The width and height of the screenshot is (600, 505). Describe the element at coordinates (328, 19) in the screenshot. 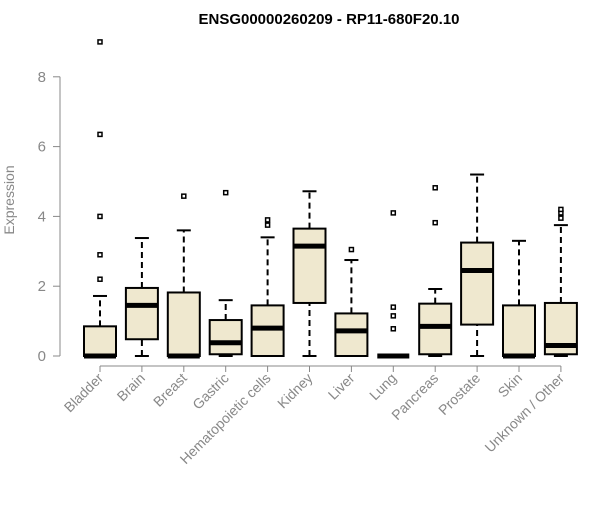

I see `chart-title: ENSG00000260209 - RP11-680F20.10` at that location.